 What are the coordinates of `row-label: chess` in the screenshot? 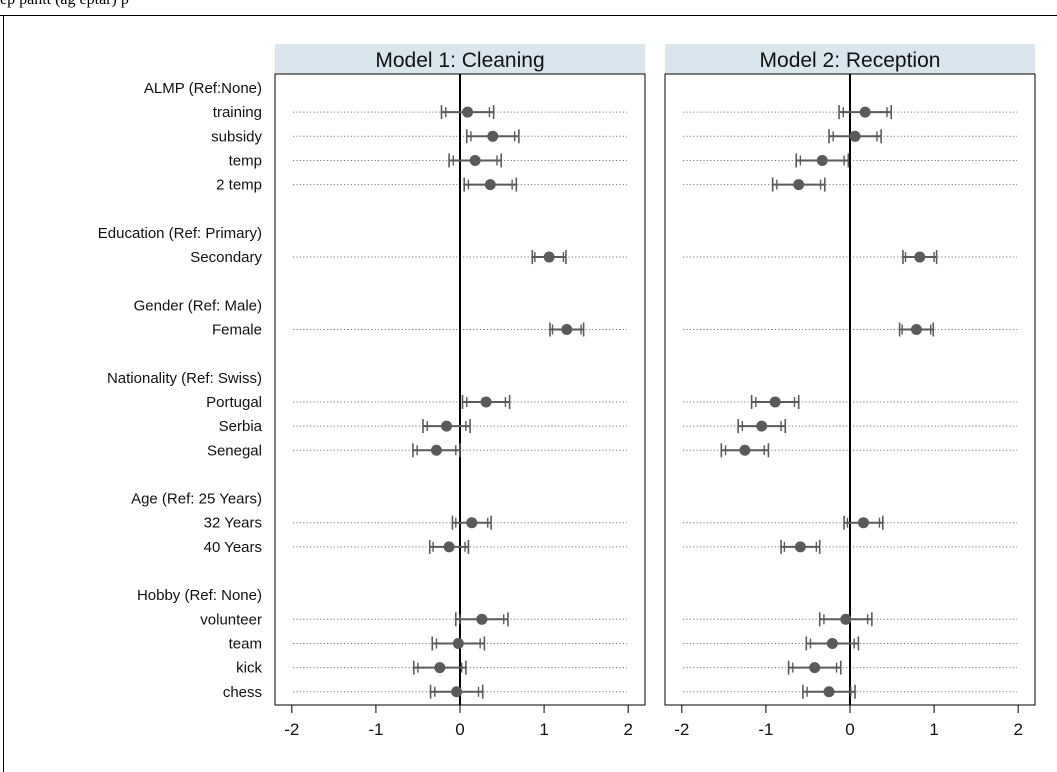 It's located at (242, 692).